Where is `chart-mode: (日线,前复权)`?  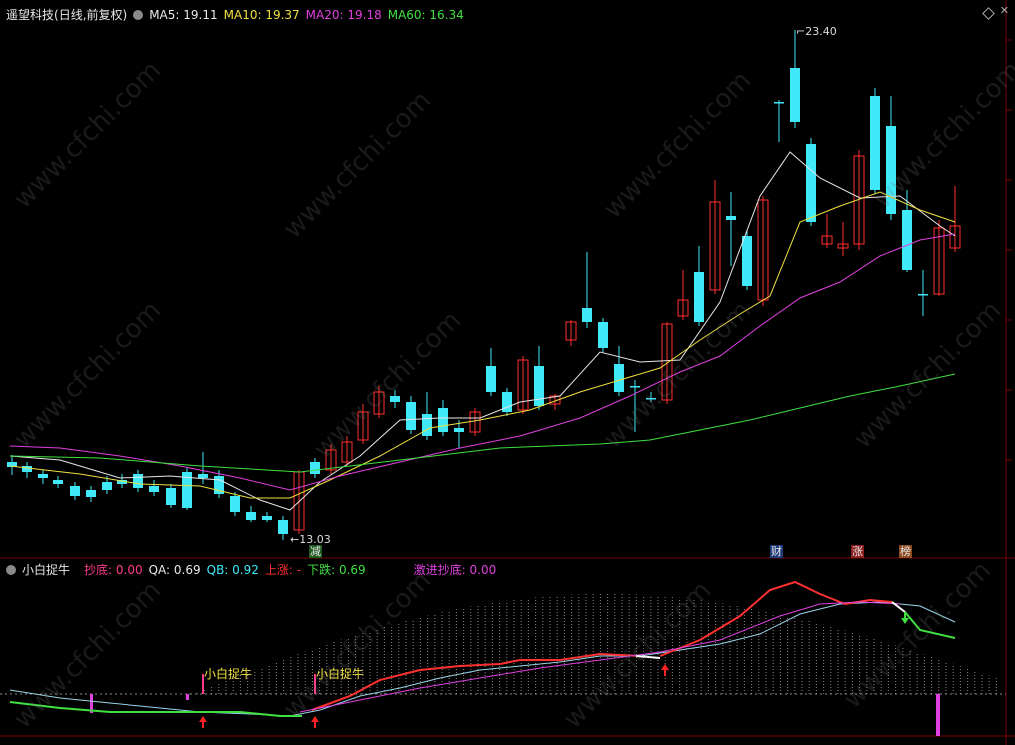 chart-mode: (日线,前复权) is located at coordinates (91, 15).